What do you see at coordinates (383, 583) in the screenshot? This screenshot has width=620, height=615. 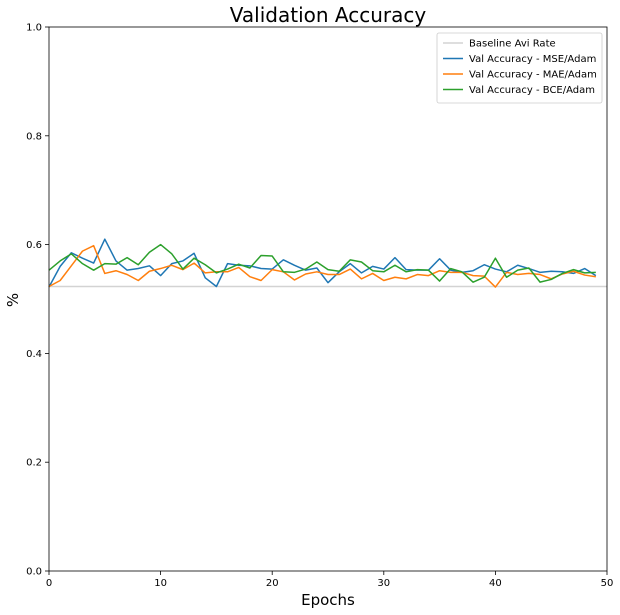 I see `x-tick-label: 30` at bounding box center [383, 583].